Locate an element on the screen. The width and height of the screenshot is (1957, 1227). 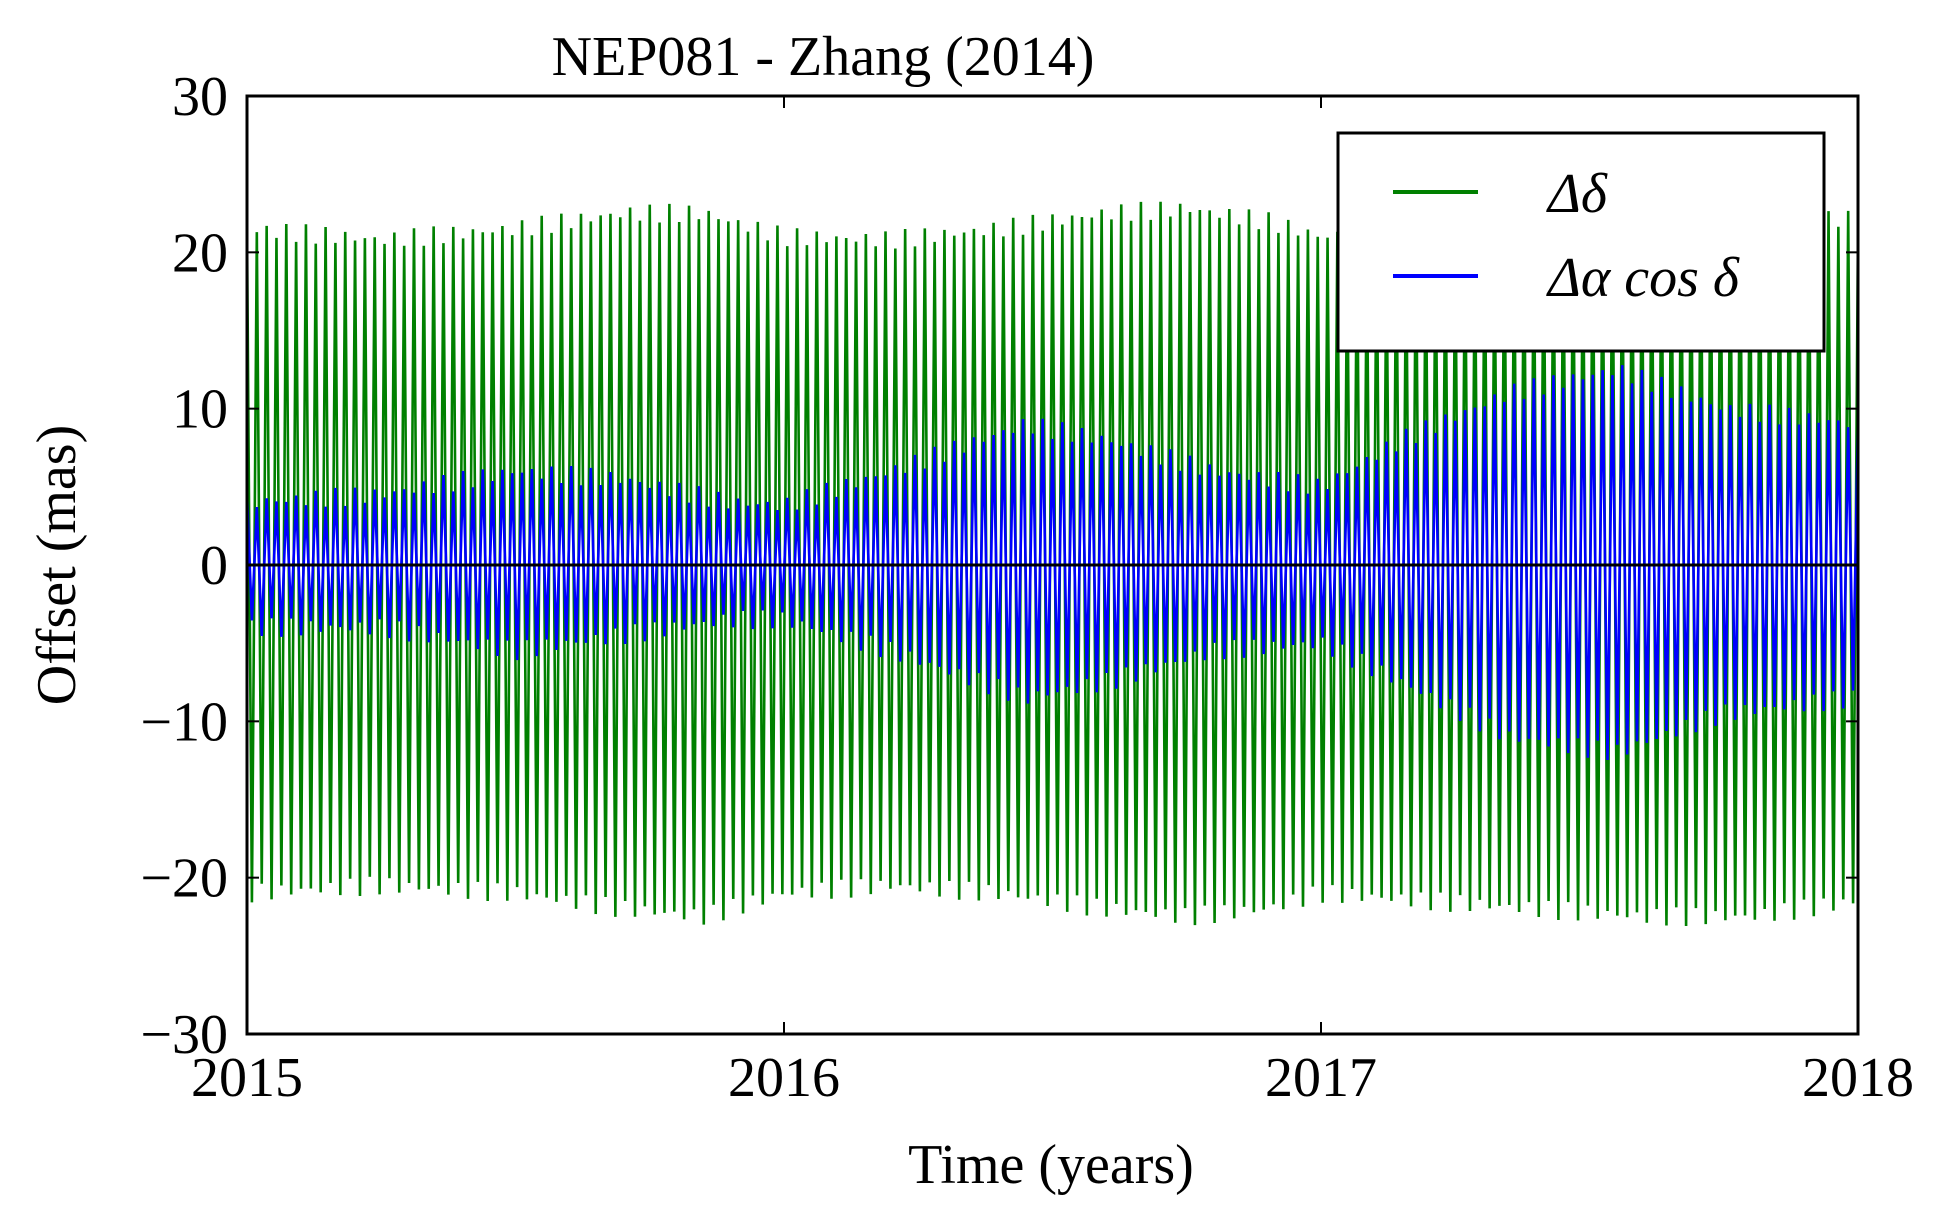
legend-label-delta-dec: Δδ is located at coordinates (1577, 194).